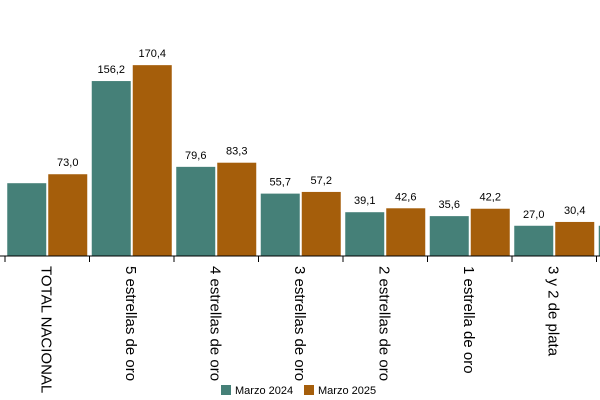 The height and width of the screenshot is (400, 600). What do you see at coordinates (280, 183) in the screenshot?
I see `value-label: 55,7` at bounding box center [280, 183].